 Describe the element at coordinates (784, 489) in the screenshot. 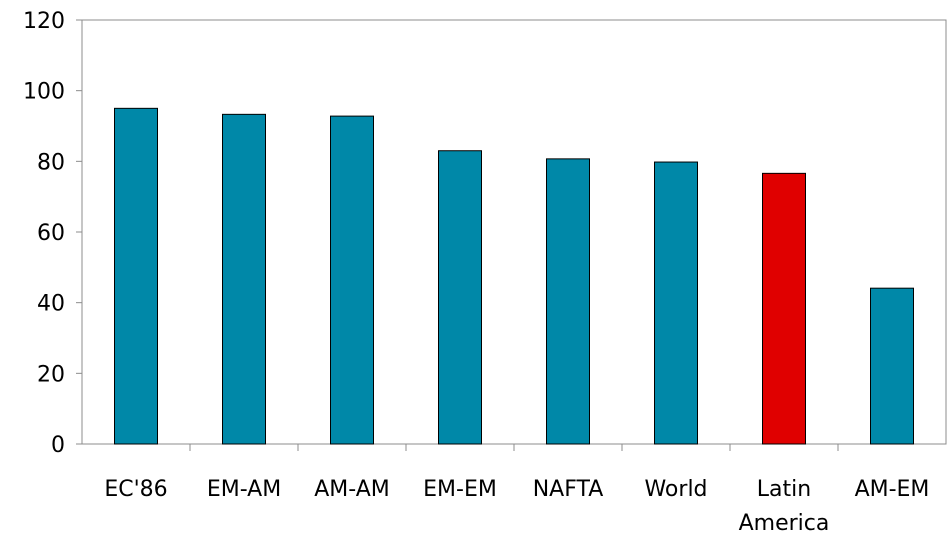

I see `x-tick-label-line: Latin` at that location.